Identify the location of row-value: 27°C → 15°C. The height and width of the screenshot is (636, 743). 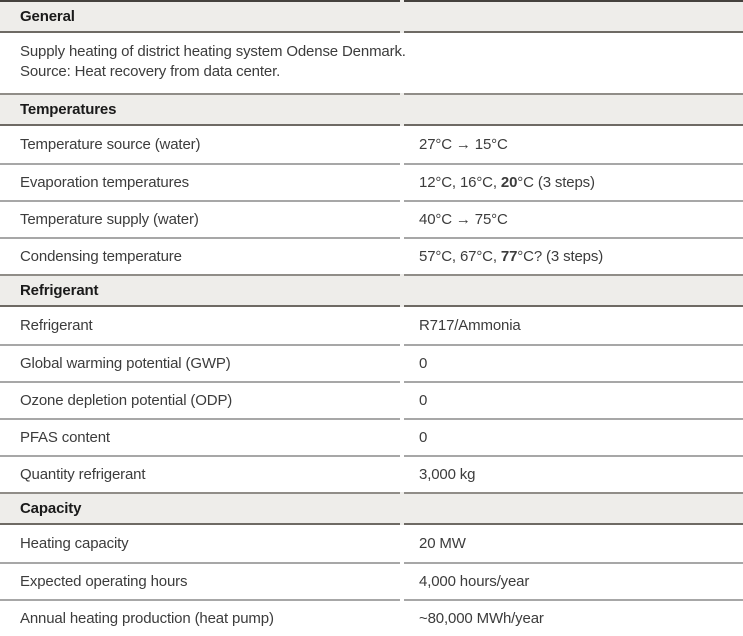
(573, 144).